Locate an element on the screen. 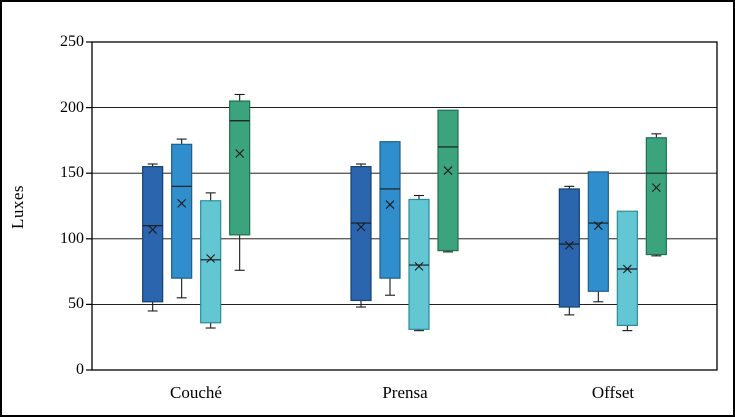 The image size is (735, 417). box-series-3-Offset is located at coordinates (627, 271).